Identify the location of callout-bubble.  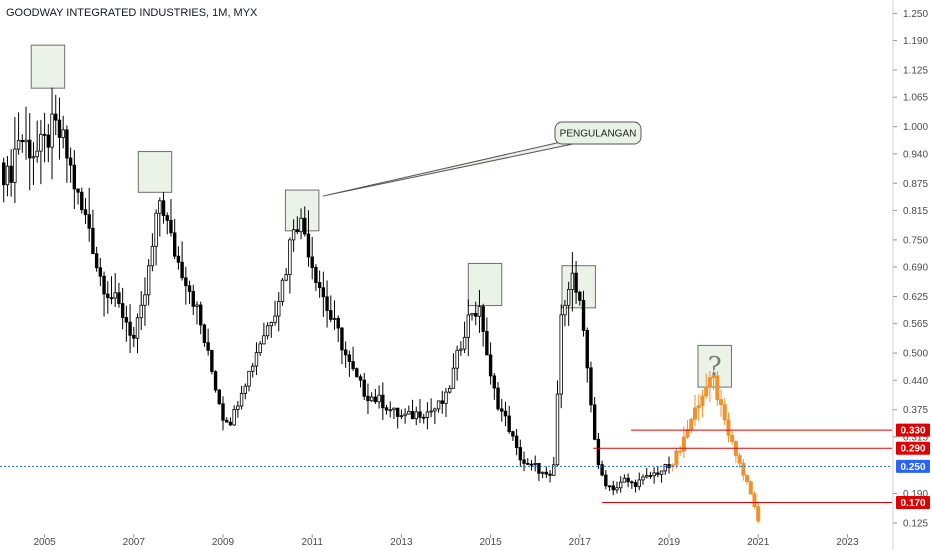
(598, 133).